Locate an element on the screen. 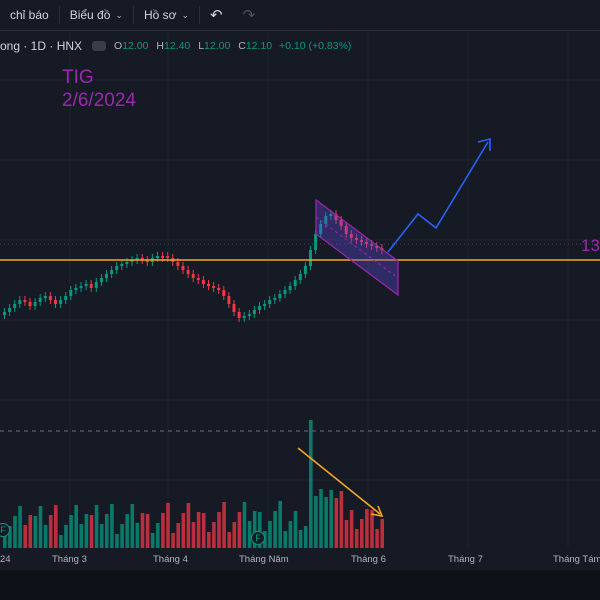  close-value: 12.10 is located at coordinates (259, 46).